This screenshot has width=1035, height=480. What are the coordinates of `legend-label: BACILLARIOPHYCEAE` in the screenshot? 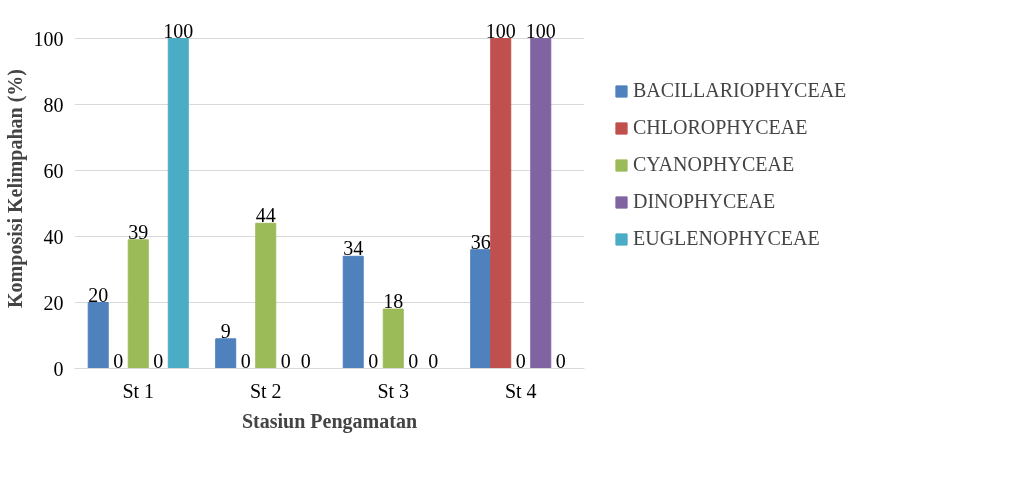 It's located at (740, 90).